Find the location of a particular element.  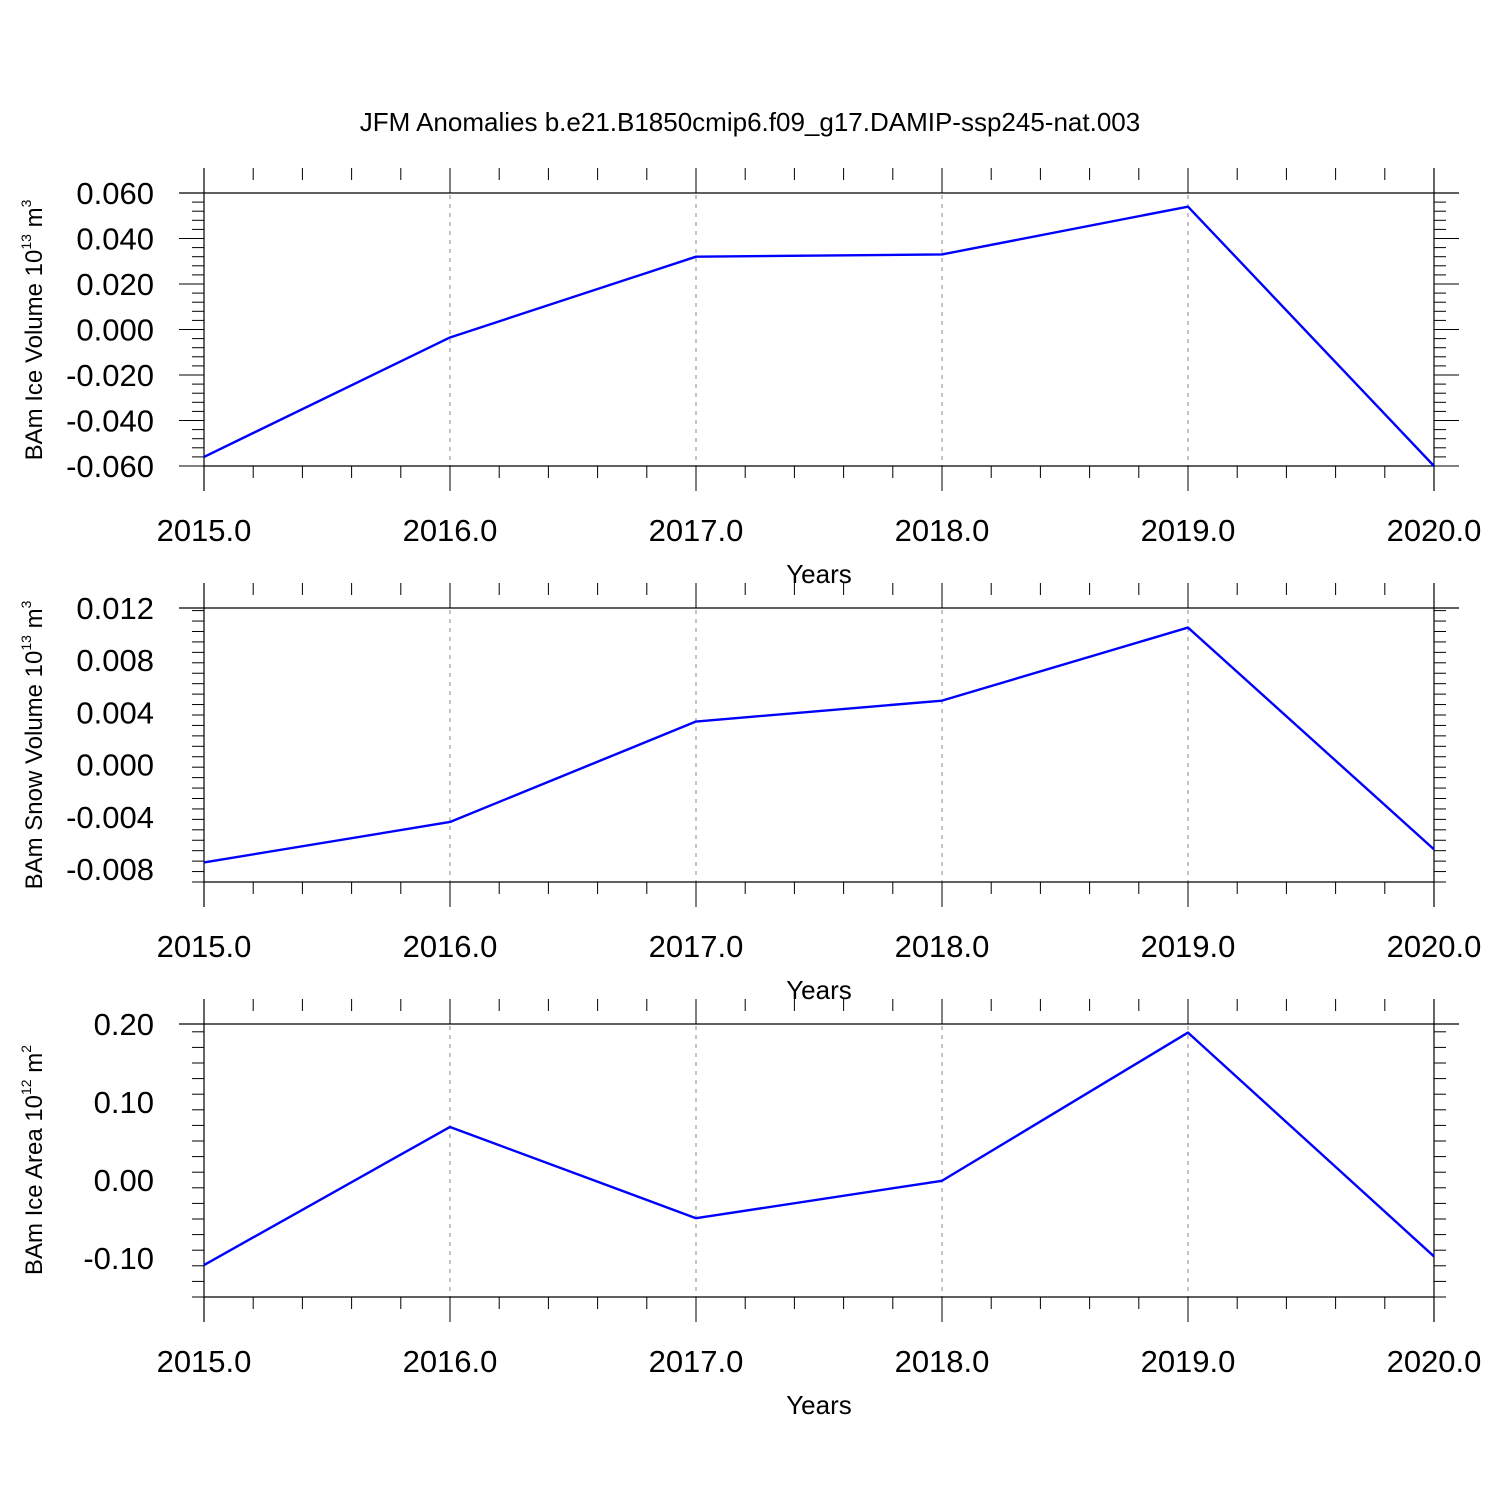

y-tick-label: 0.008 is located at coordinates (115, 660).